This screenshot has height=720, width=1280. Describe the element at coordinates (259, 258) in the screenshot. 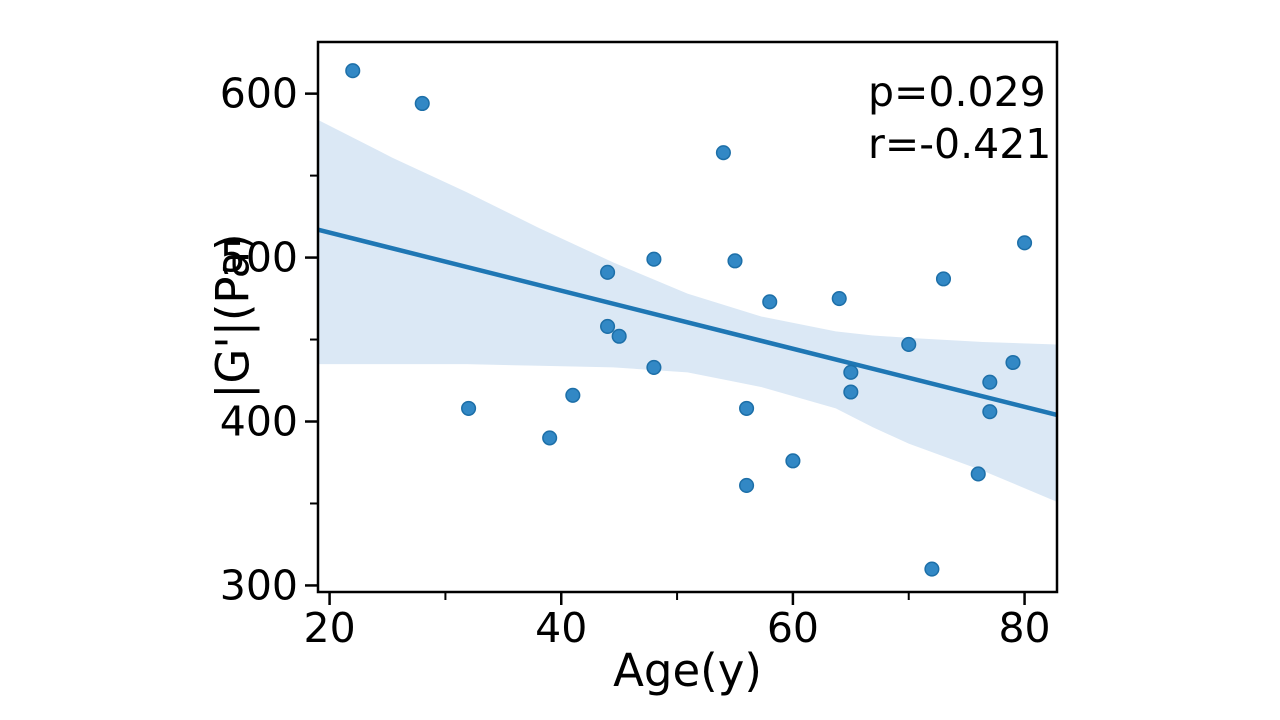

I see `y-axis-tick-label: 500` at that location.